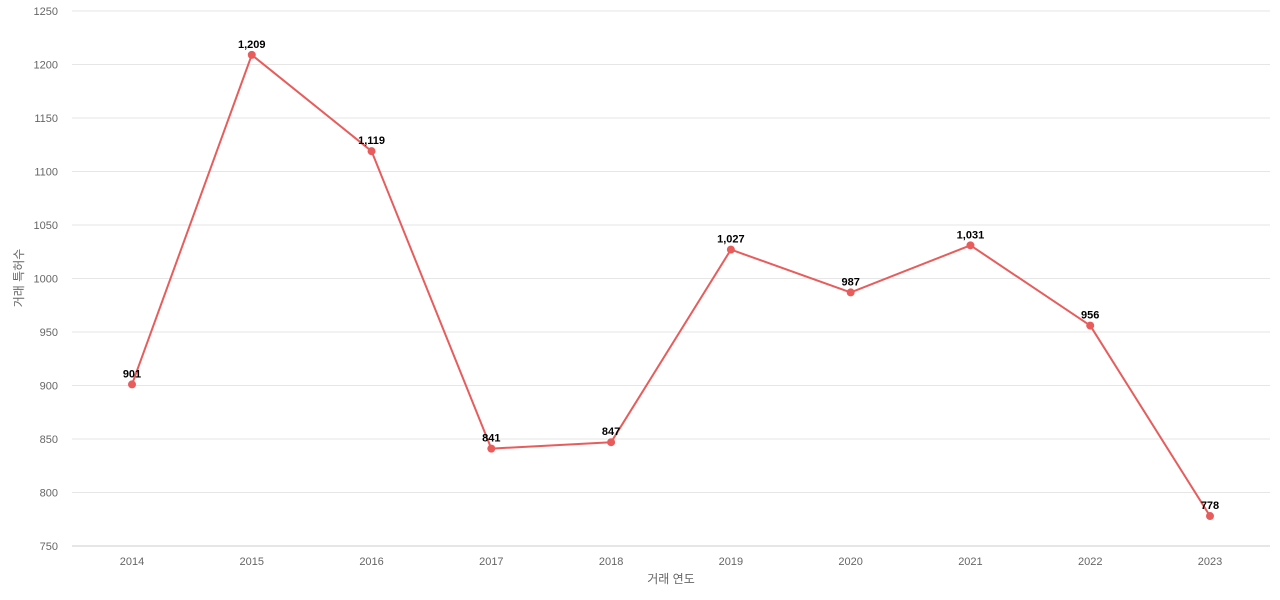  Describe the element at coordinates (970, 562) in the screenshot. I see `x-tick-label: 2021` at that location.